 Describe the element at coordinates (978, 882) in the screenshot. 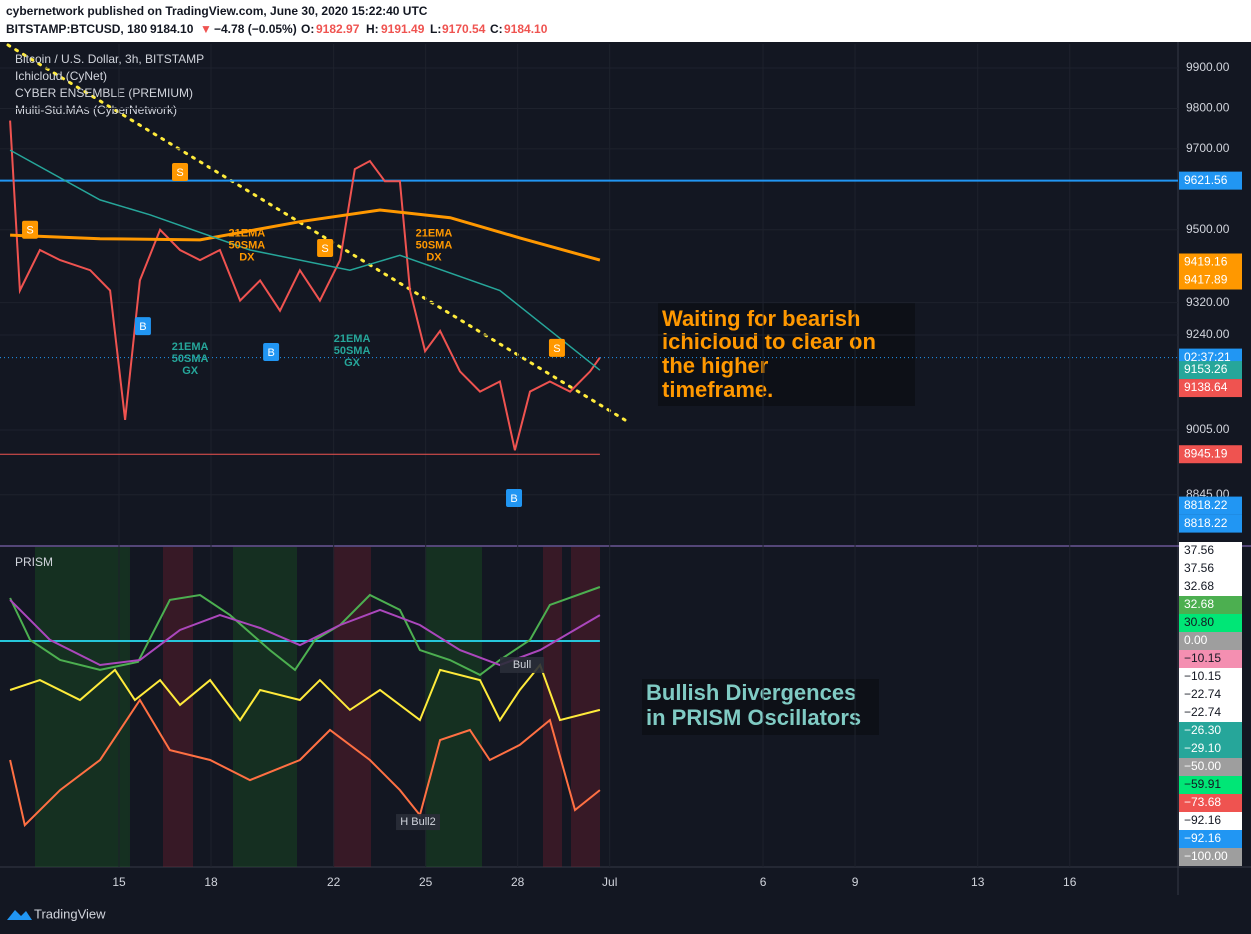

I see `x-tick-label: 13` at that location.